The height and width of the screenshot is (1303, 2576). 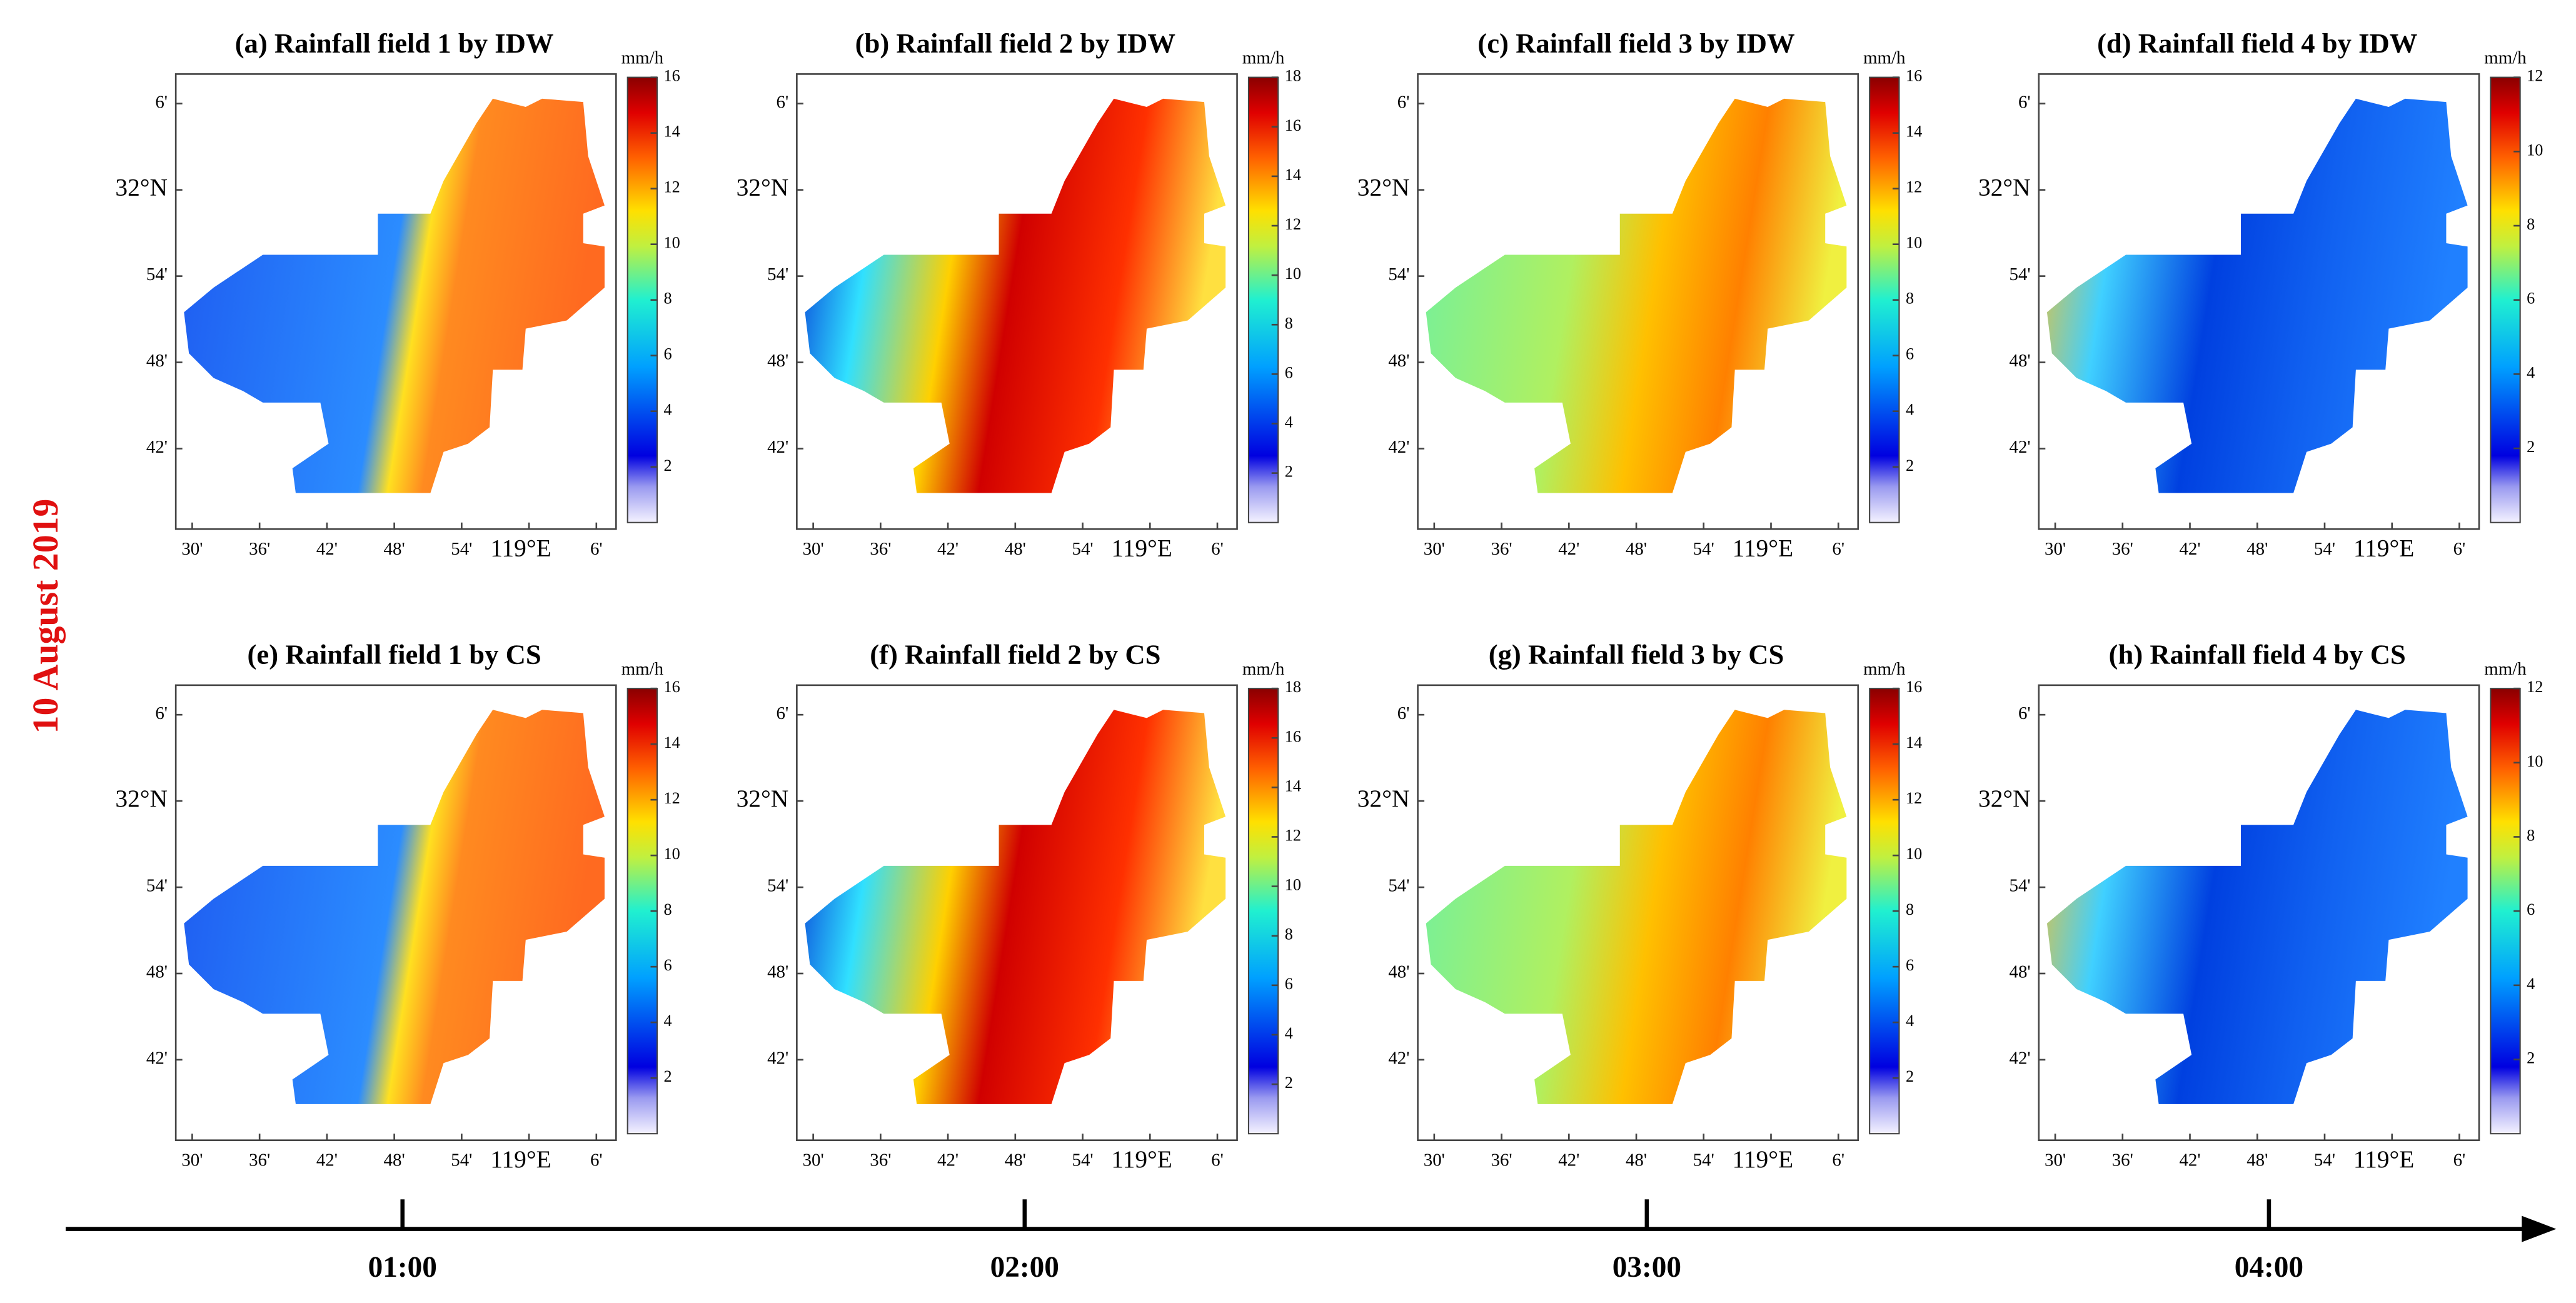 What do you see at coordinates (394, 654) in the screenshot?
I see `panel-title: (e) Rainfall field 1 by CS` at bounding box center [394, 654].